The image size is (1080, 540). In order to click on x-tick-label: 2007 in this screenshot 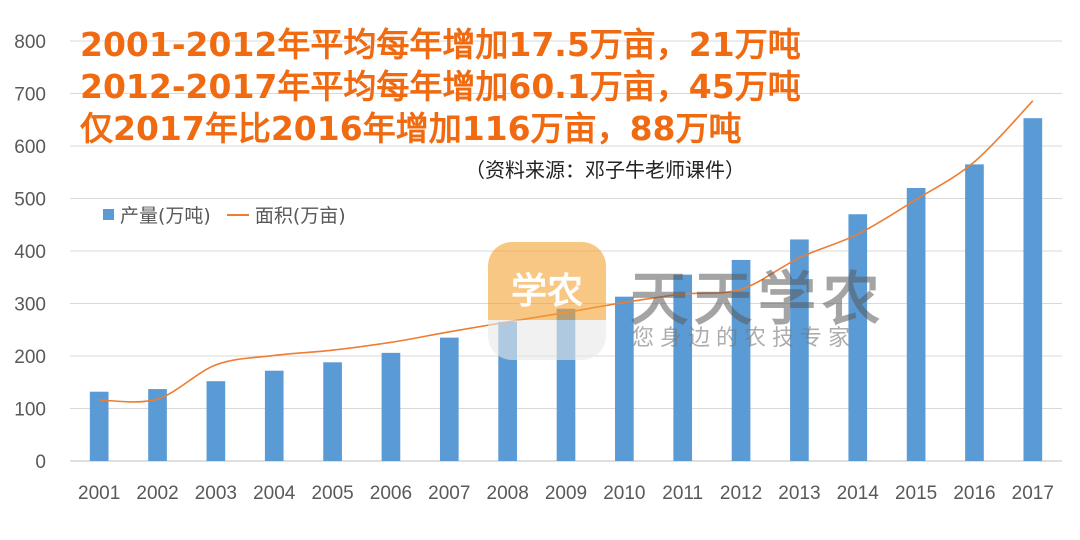, I will do `click(449, 493)`.